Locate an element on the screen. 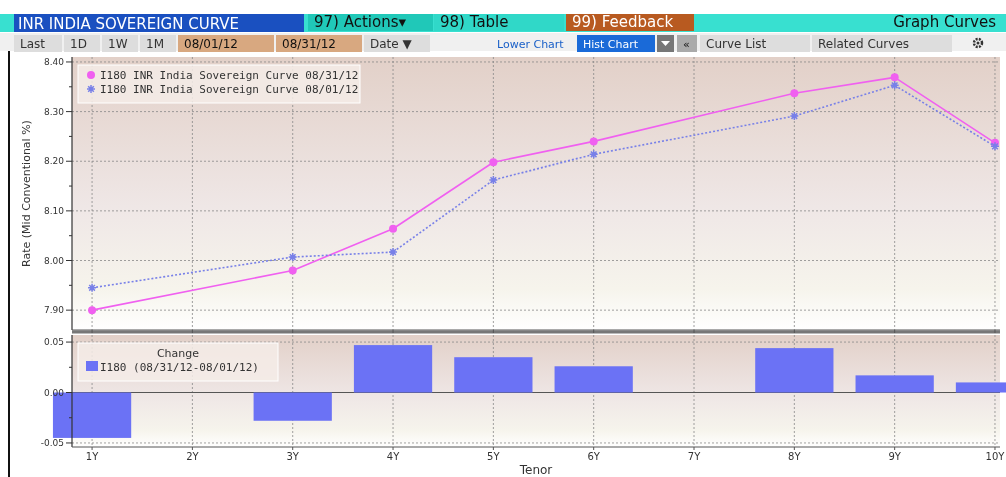  text: 99) Feedback is located at coordinates (623, 22).